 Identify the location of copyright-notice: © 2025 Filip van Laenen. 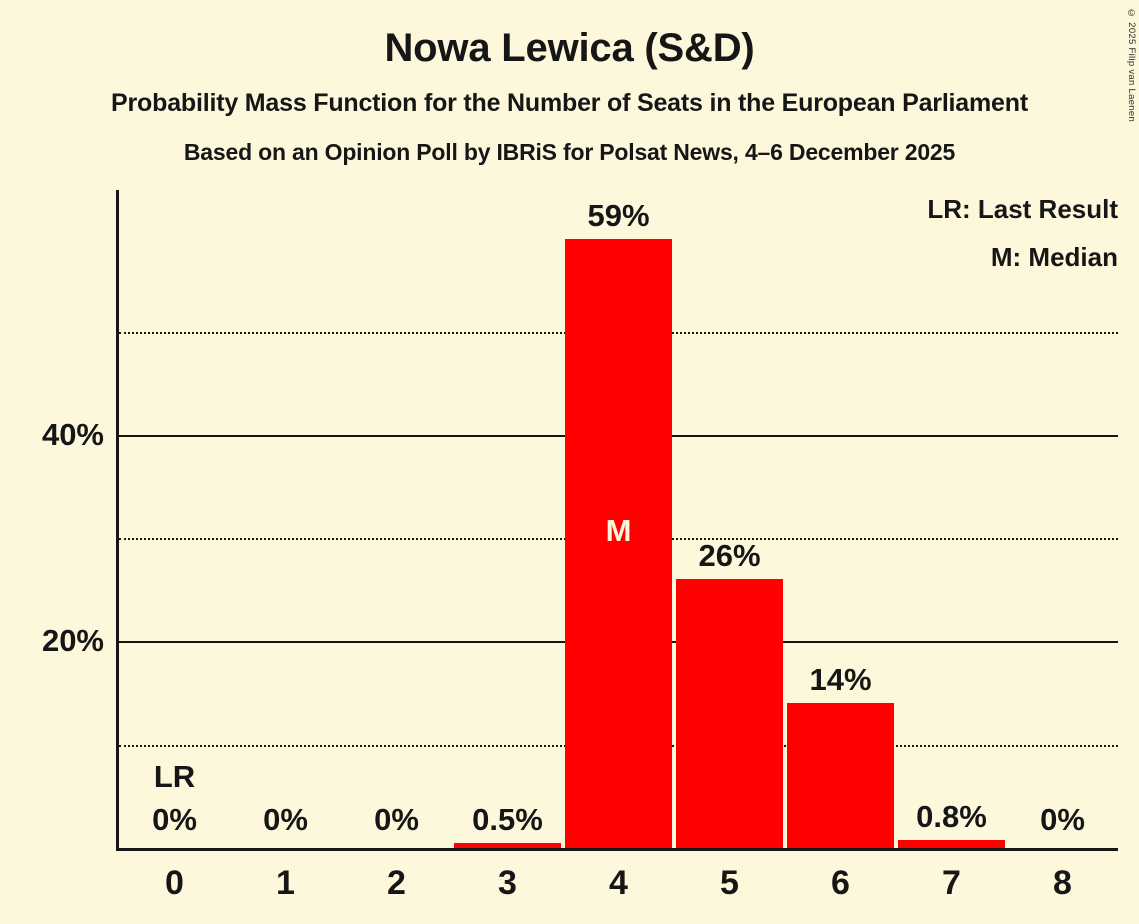
(1131, 65).